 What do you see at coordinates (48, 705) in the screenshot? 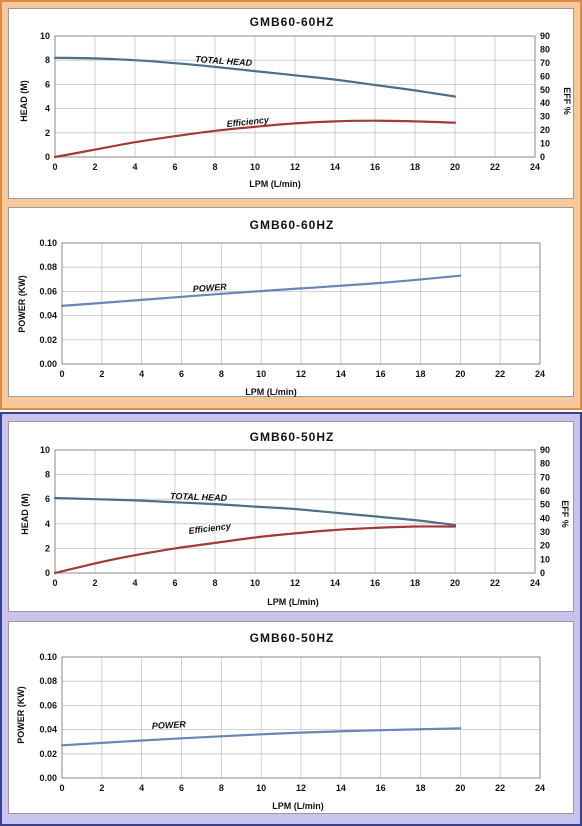
I see `y-tick-label: 0.06` at bounding box center [48, 705].